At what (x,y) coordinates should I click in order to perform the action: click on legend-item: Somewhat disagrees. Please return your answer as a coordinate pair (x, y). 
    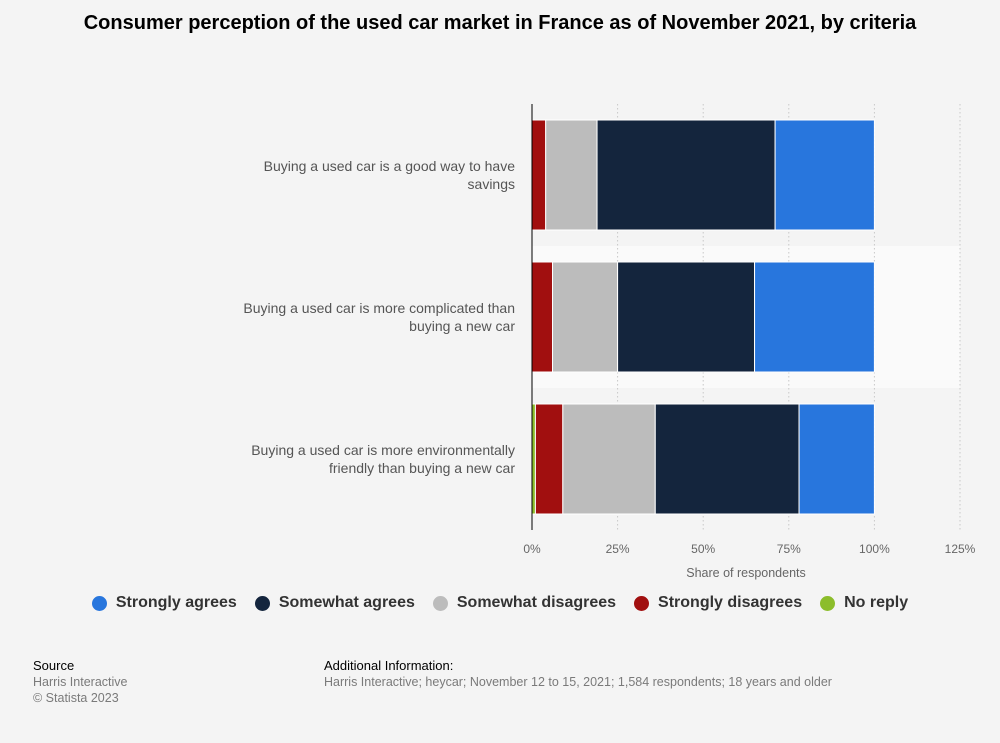
    Looking at the image, I should click on (524, 603).